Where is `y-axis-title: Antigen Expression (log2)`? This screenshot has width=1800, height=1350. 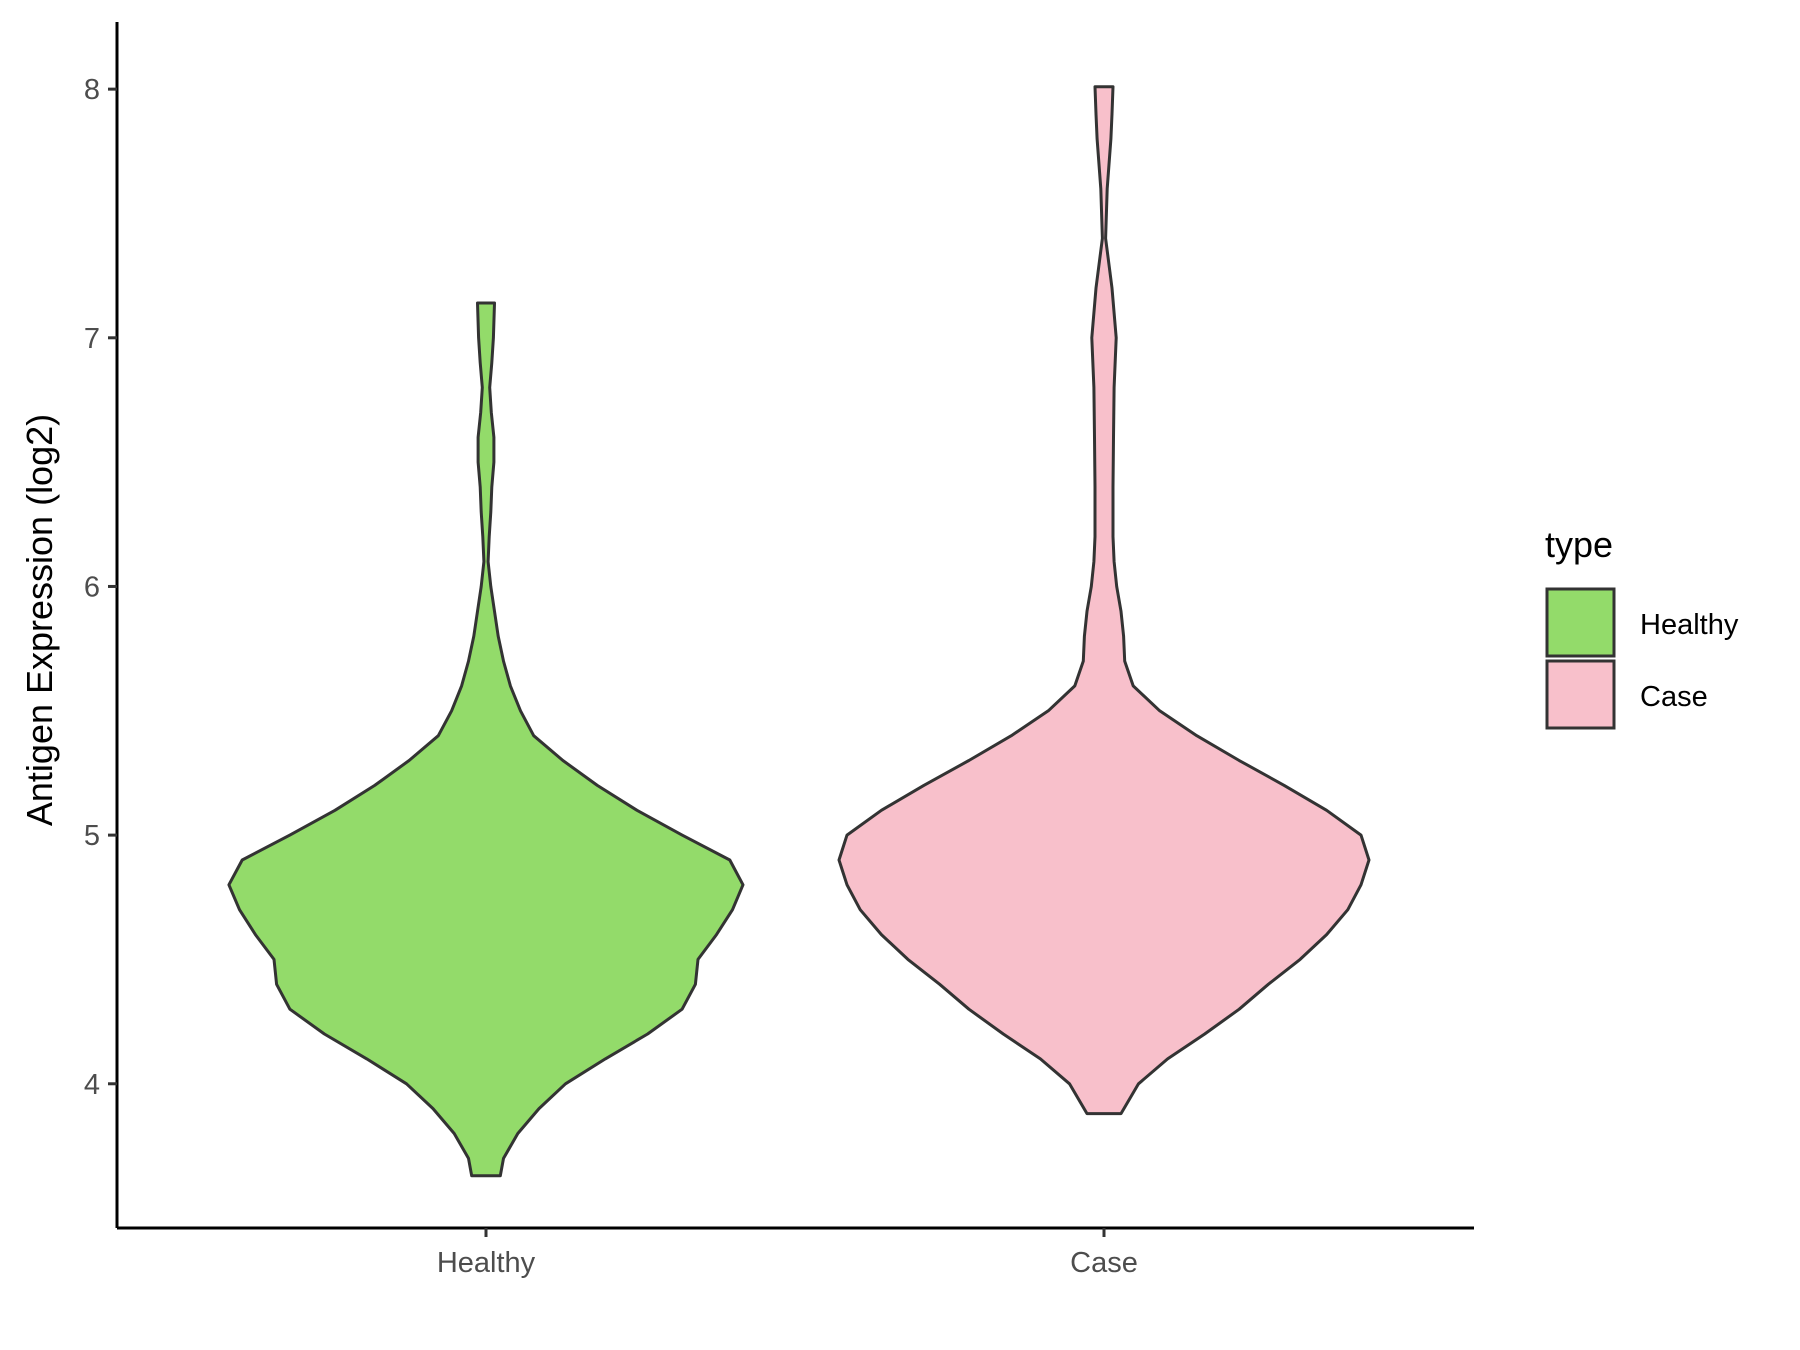
y-axis-title: Antigen Expression (log2) is located at coordinates (39, 620).